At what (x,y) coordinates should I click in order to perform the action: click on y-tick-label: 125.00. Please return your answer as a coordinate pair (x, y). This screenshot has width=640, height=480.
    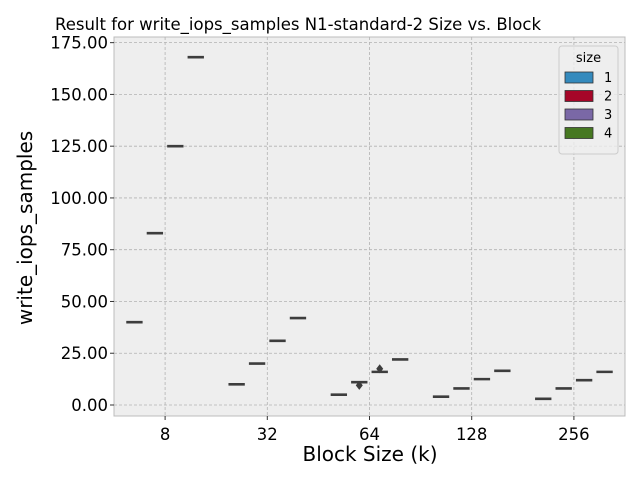
    Looking at the image, I should click on (79, 146).